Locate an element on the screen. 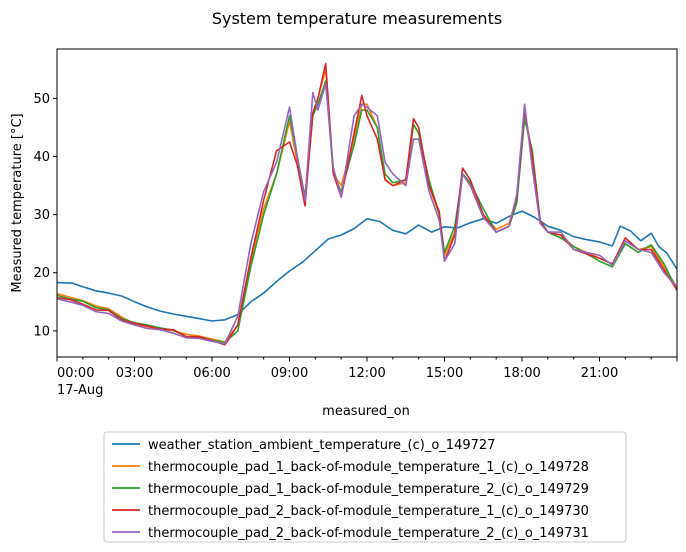  x-tick-label: 03:00 is located at coordinates (134, 373).